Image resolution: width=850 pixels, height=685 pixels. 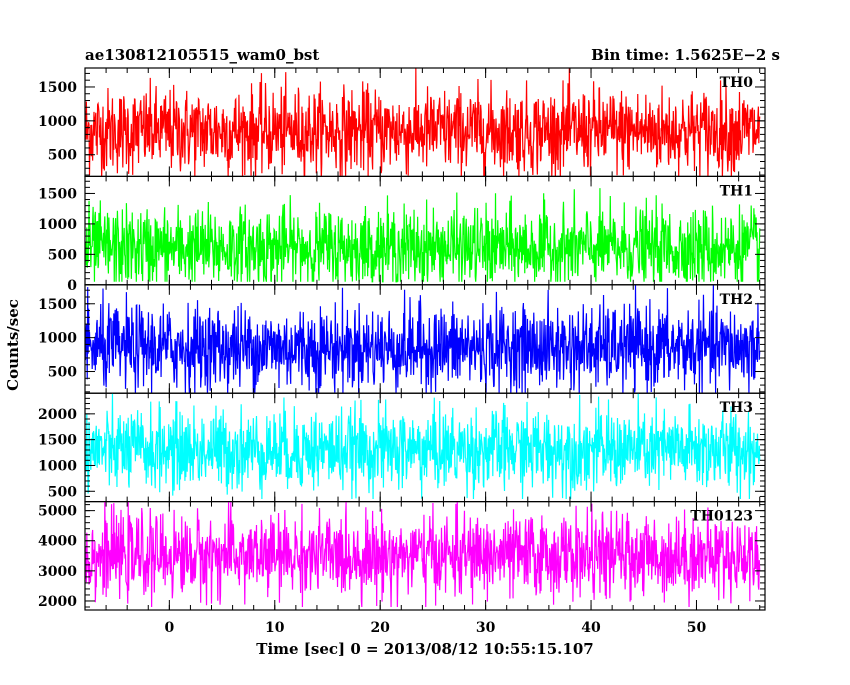 I want to click on panel-th1: 0 500 1000 1500 TH1, so click(x=402, y=234).